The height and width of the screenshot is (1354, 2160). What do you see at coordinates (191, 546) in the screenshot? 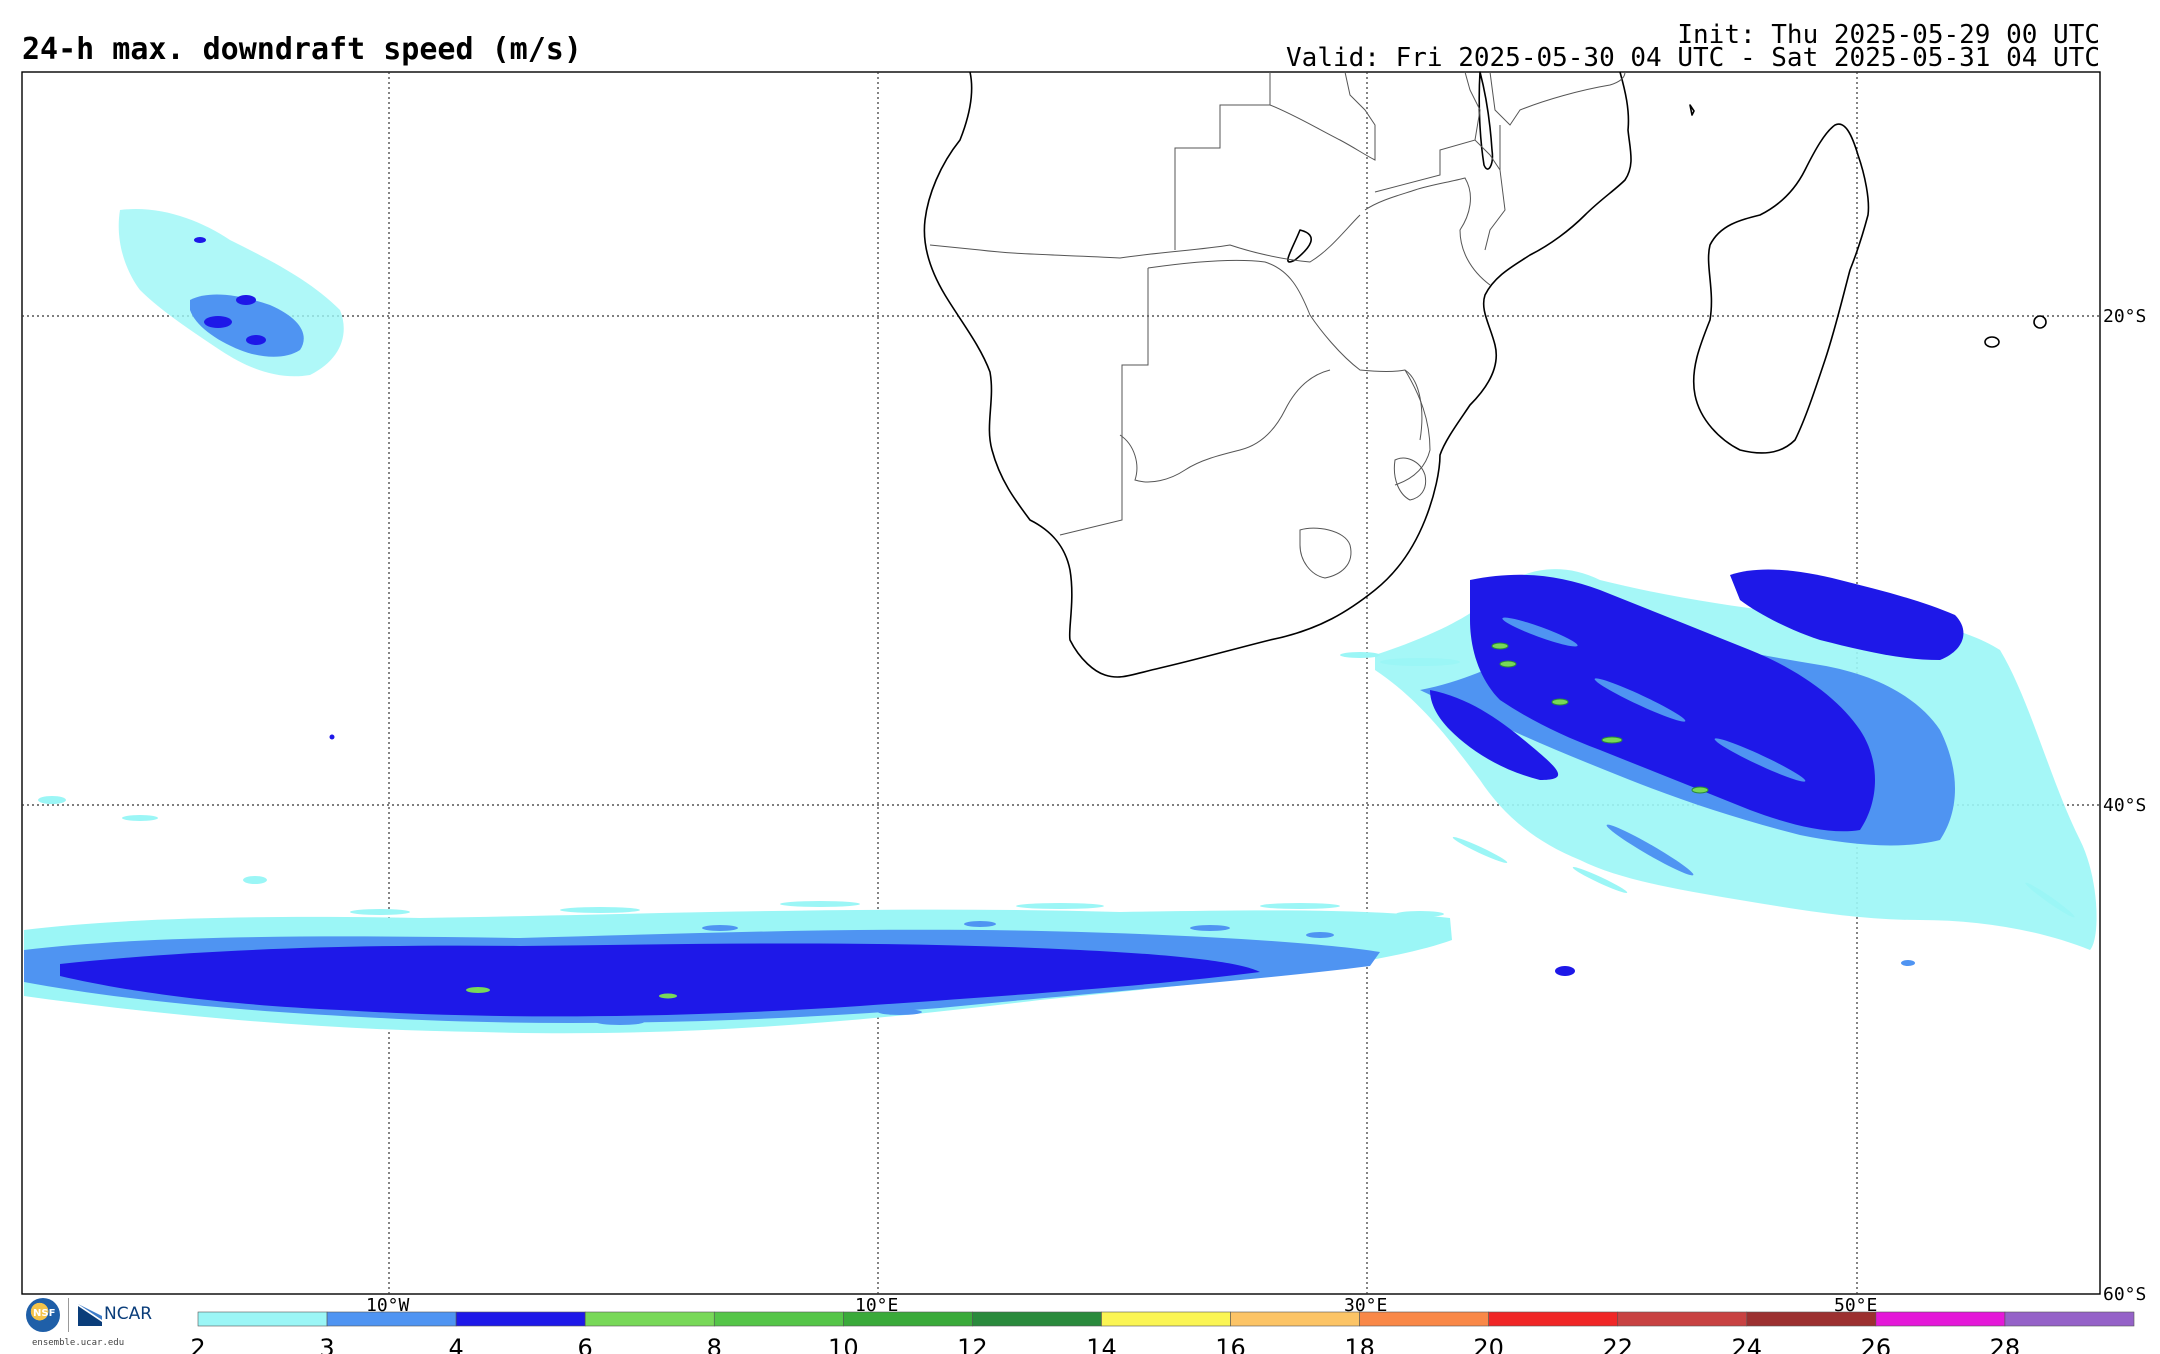
I see `downdraft-cluster-northwest` at bounding box center [191, 546].